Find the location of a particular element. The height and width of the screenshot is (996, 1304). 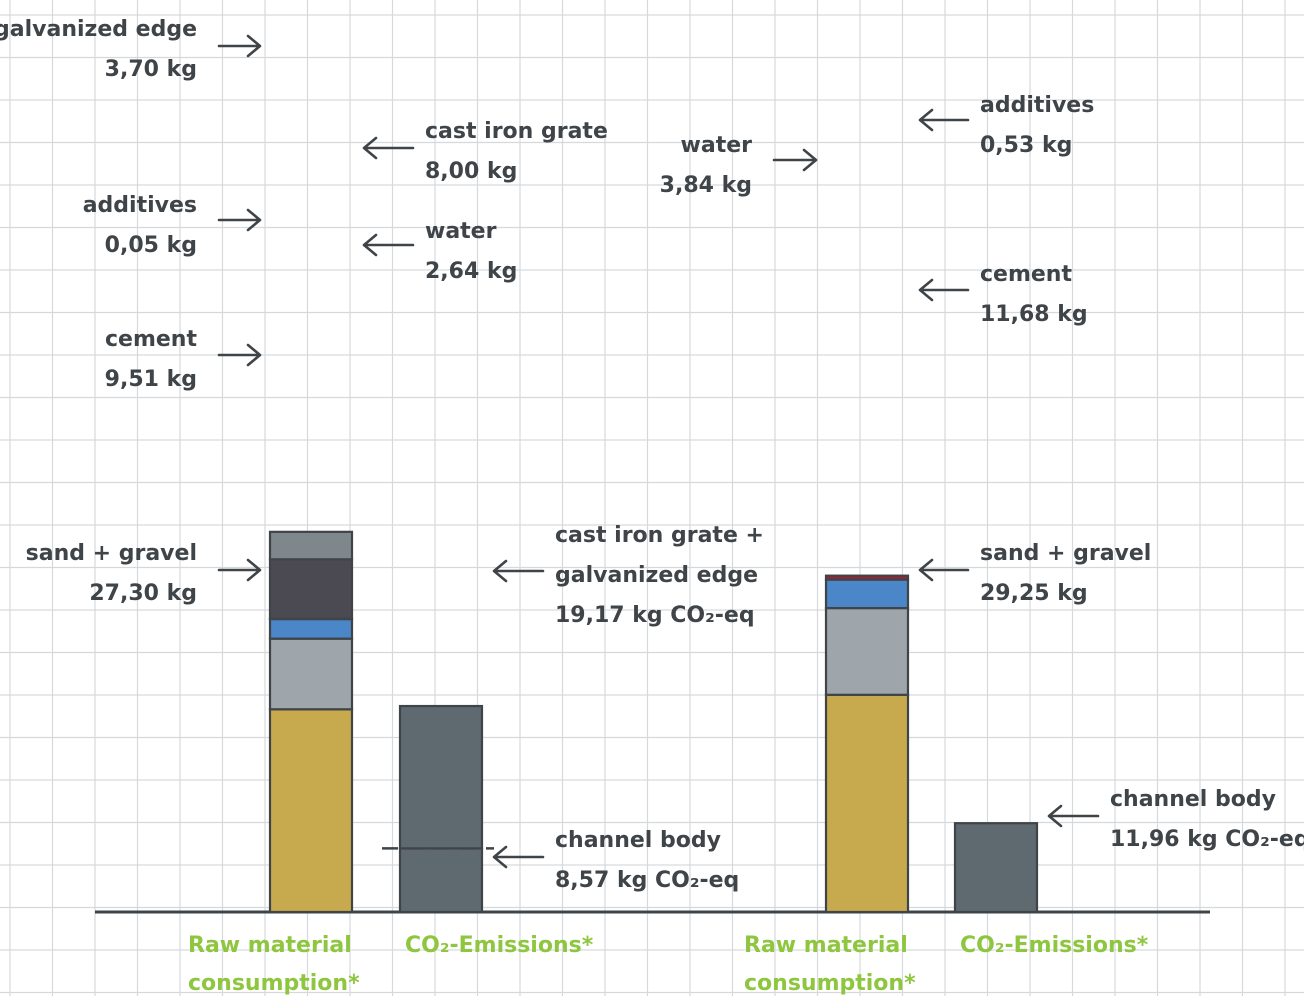

data-label-additives: 0,05 kg is located at coordinates (151, 245).